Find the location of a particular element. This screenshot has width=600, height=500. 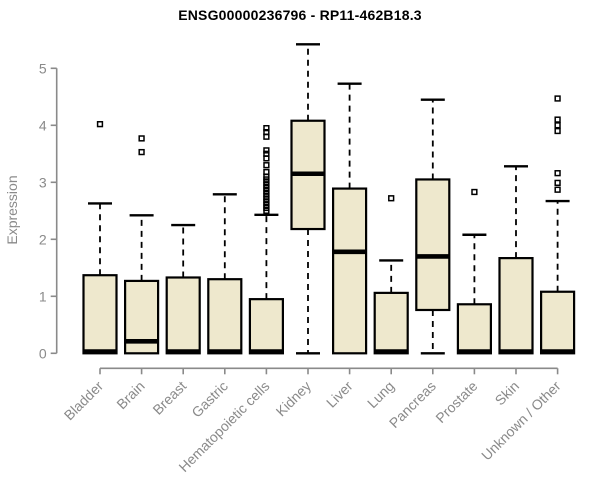

y-tick-label: 2 is located at coordinates (43, 239).